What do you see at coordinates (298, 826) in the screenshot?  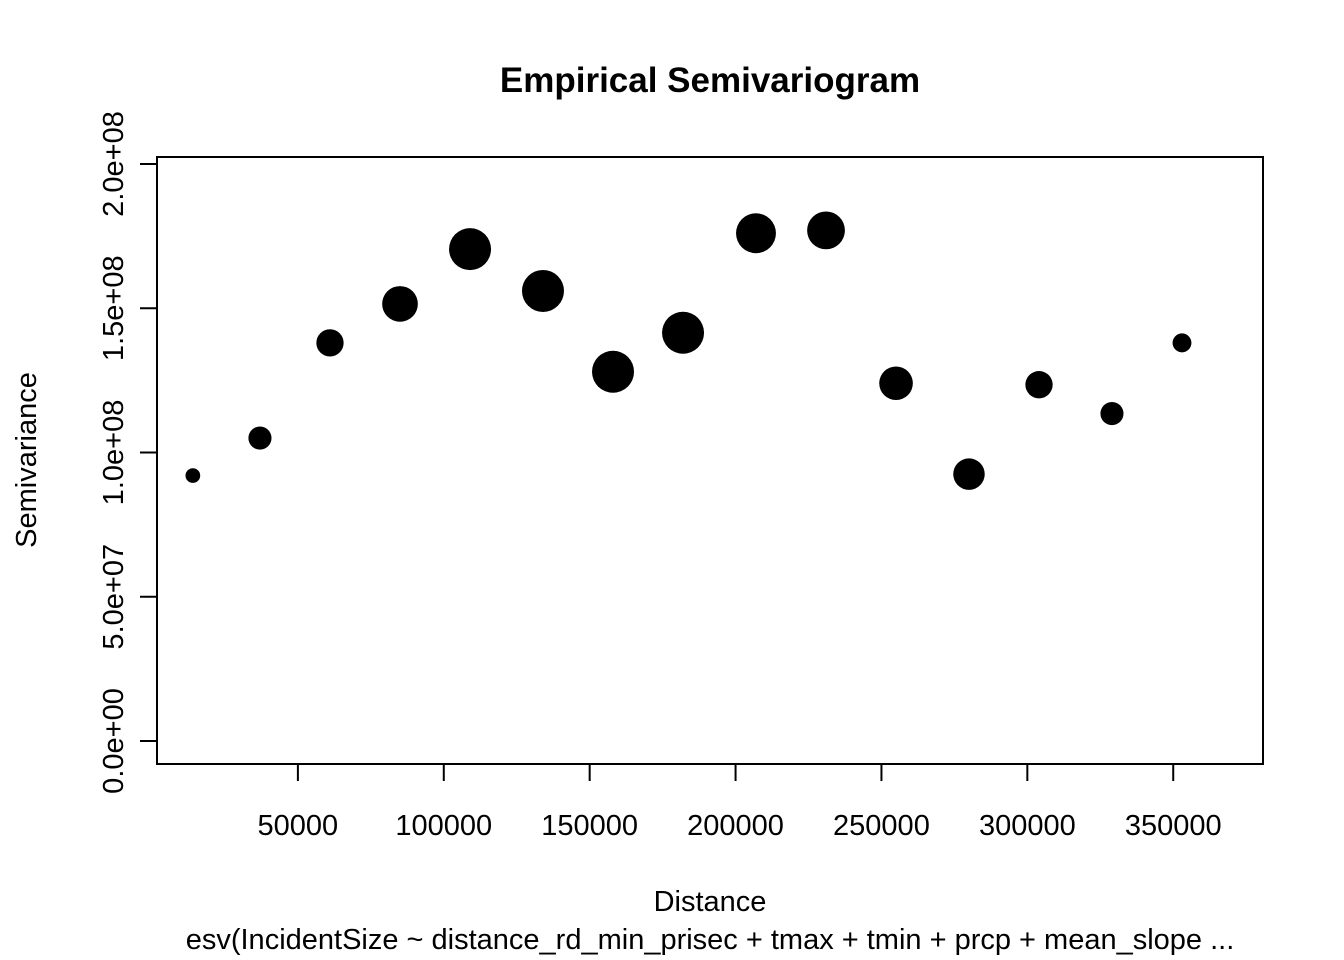 I see `x-tick-label: 50000` at bounding box center [298, 826].